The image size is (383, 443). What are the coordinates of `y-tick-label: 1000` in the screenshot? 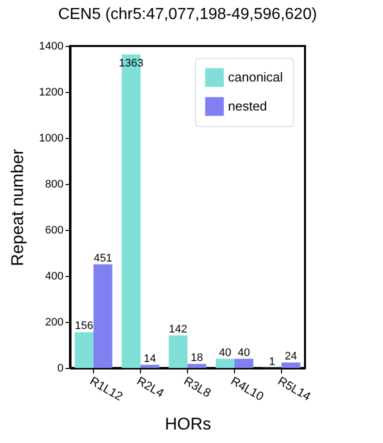 It's located at (51, 138).